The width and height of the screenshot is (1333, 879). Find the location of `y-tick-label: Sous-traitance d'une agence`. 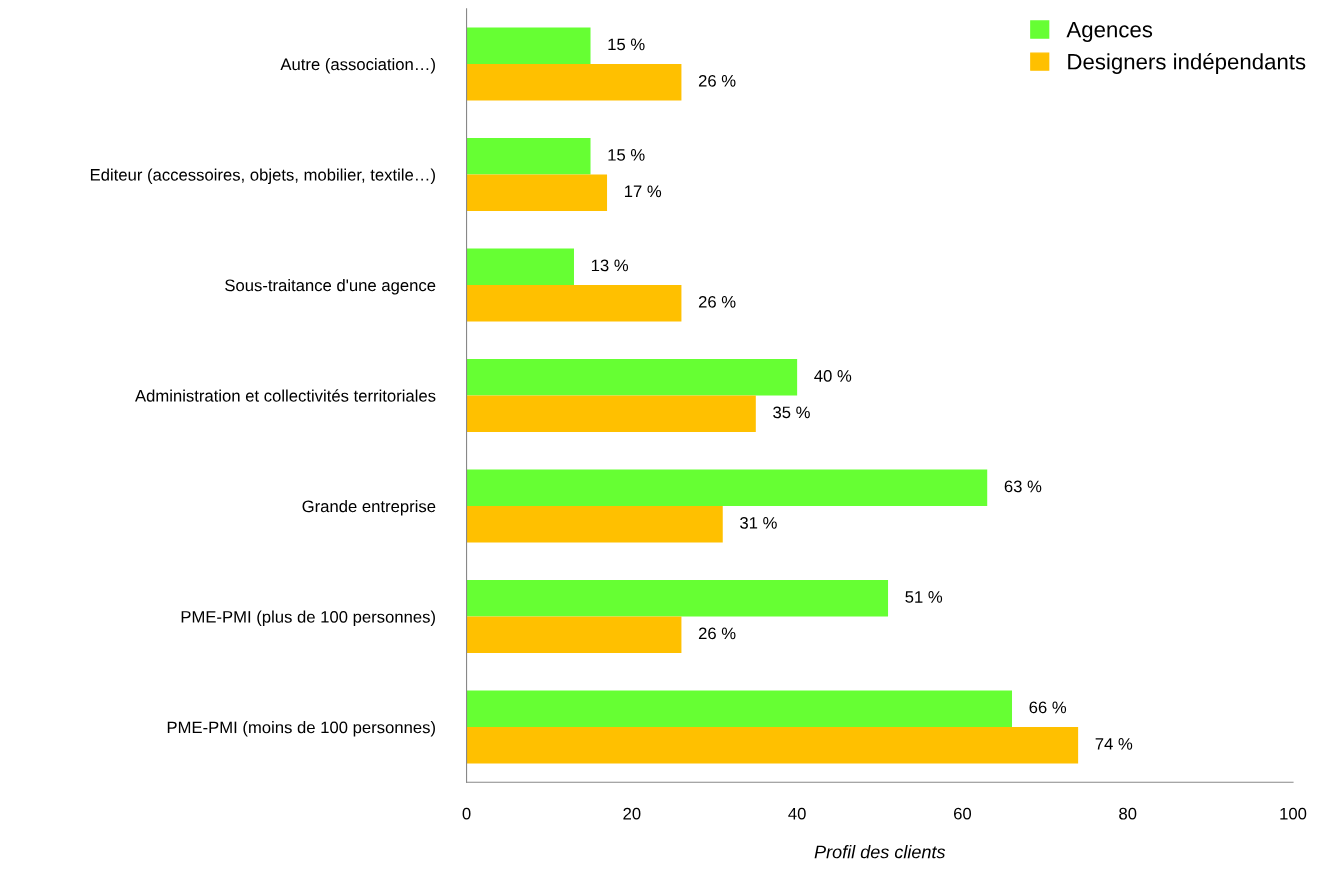

y-tick-label: Sous-traitance d'une agence is located at coordinates (330, 287).